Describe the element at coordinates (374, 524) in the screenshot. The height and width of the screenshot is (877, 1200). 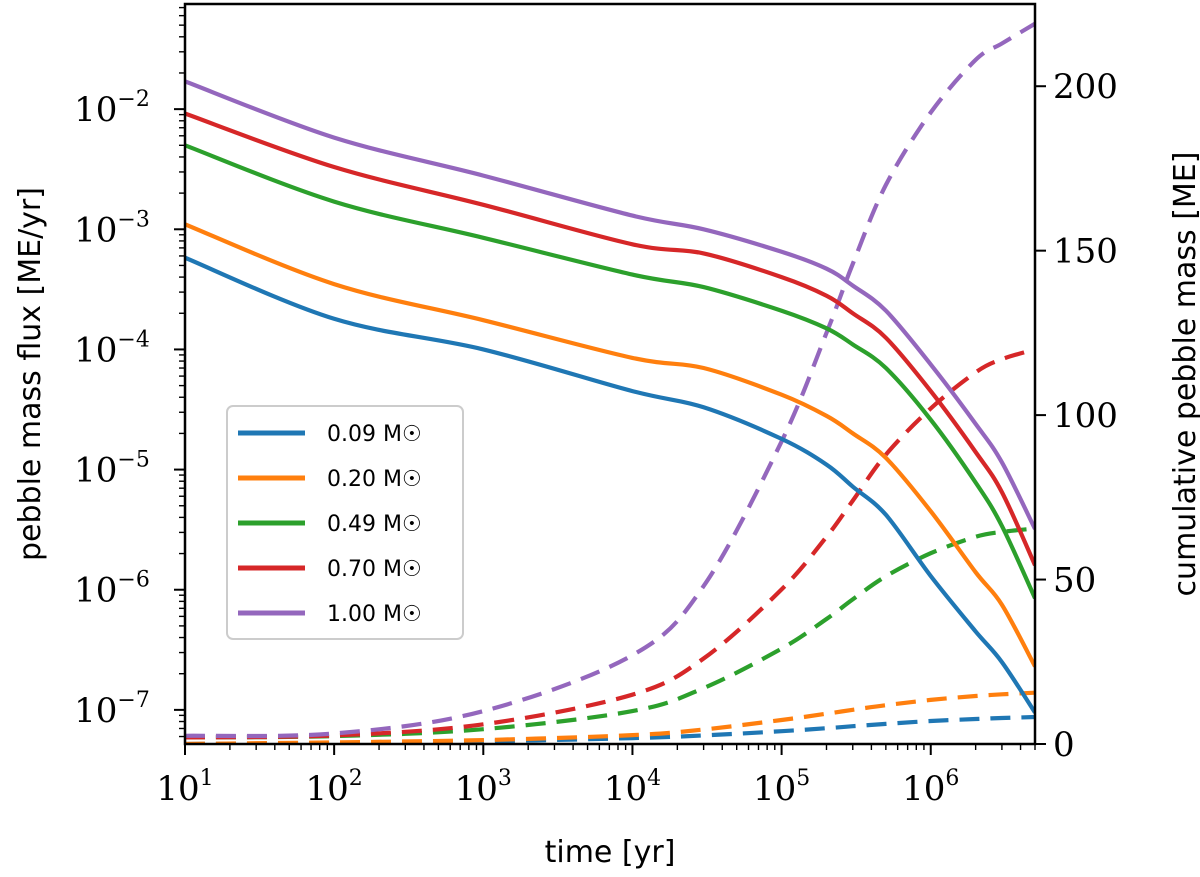
I see `legend-label: 0.49 M☉` at that location.